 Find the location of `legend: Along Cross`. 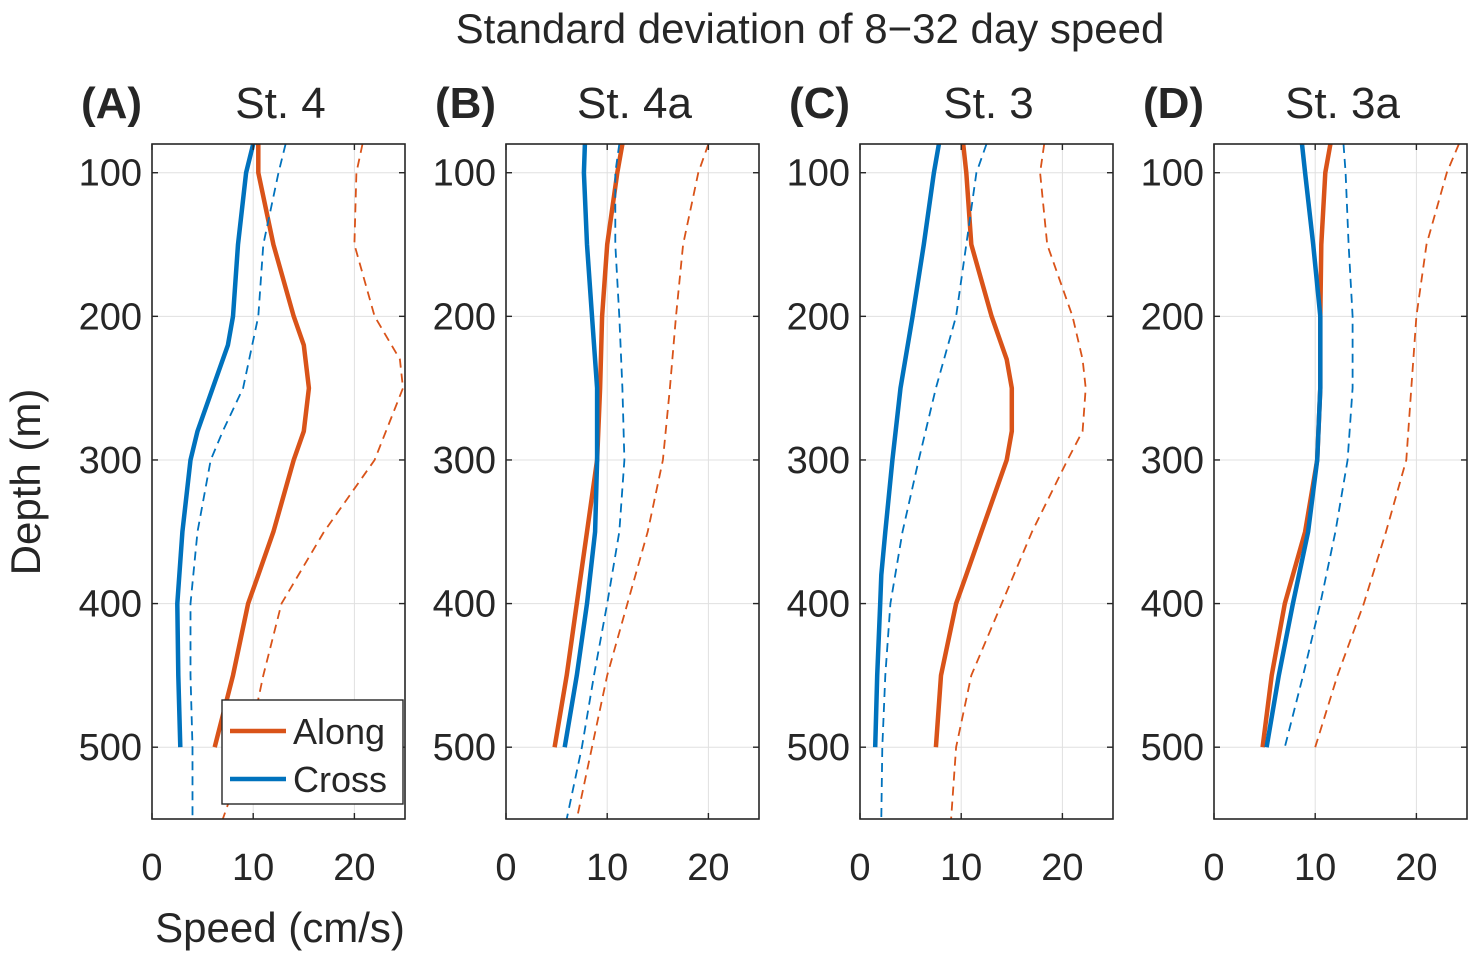

legend: Along Cross is located at coordinates (312, 752).